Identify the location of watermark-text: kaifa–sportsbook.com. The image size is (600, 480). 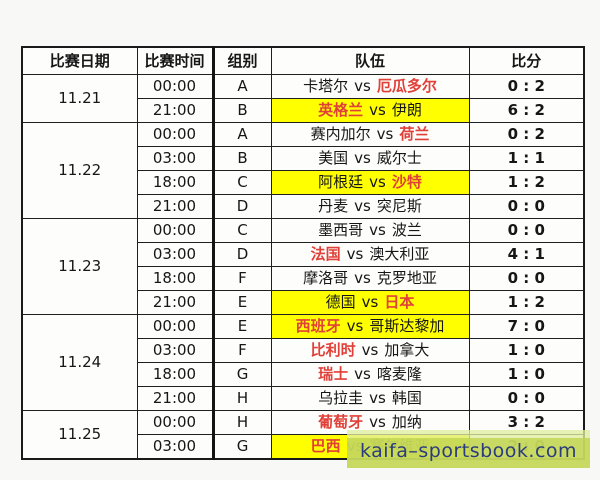
(468, 450).